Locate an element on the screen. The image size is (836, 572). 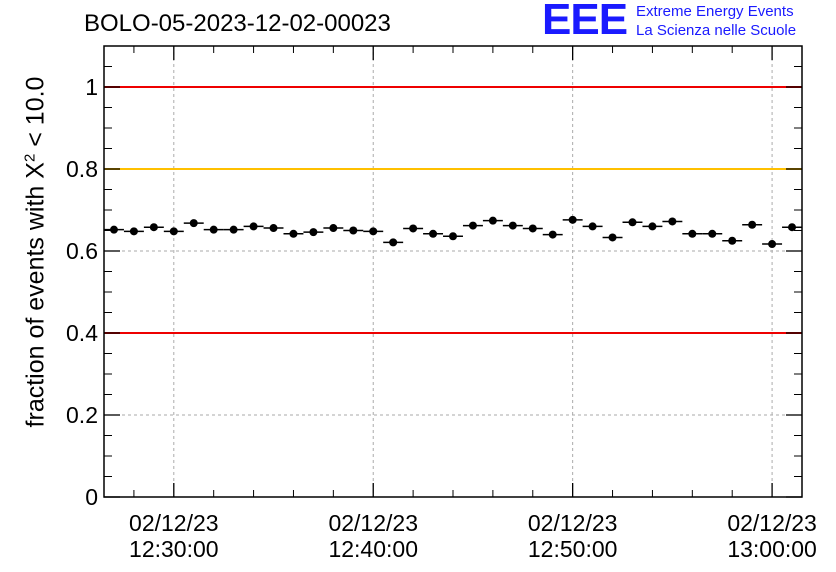
page-title: BOLO-05-2023-12-02-00023 is located at coordinates (237, 23).